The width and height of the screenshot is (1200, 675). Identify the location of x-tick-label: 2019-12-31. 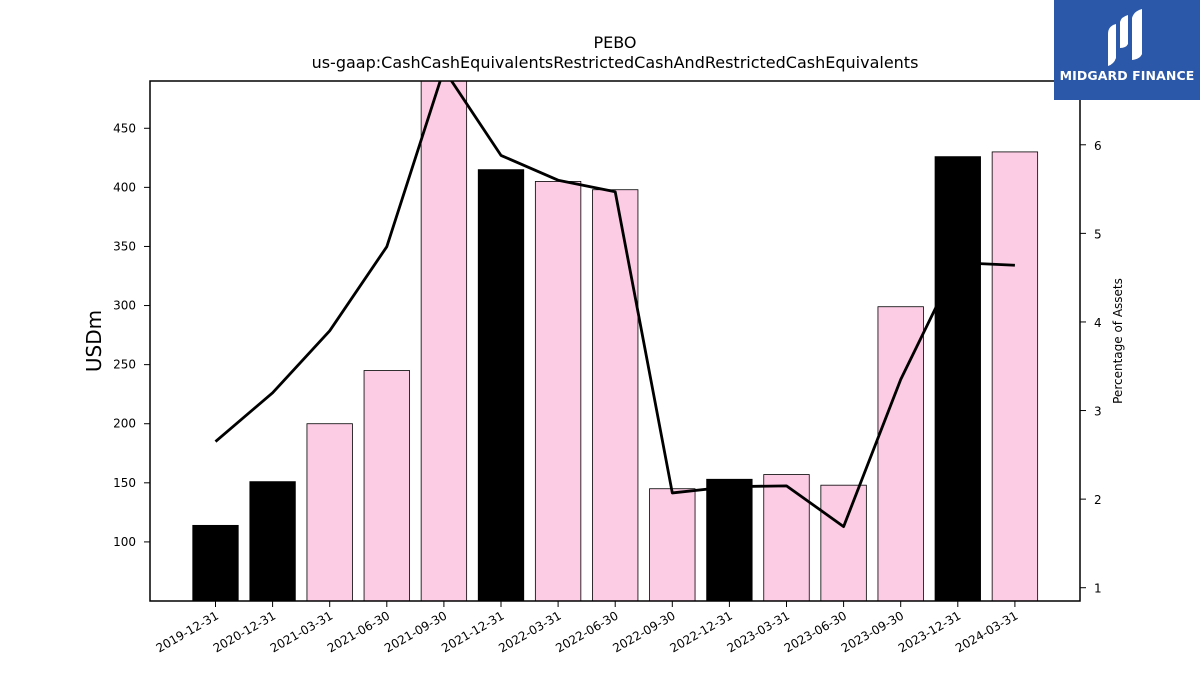
(187, 631).